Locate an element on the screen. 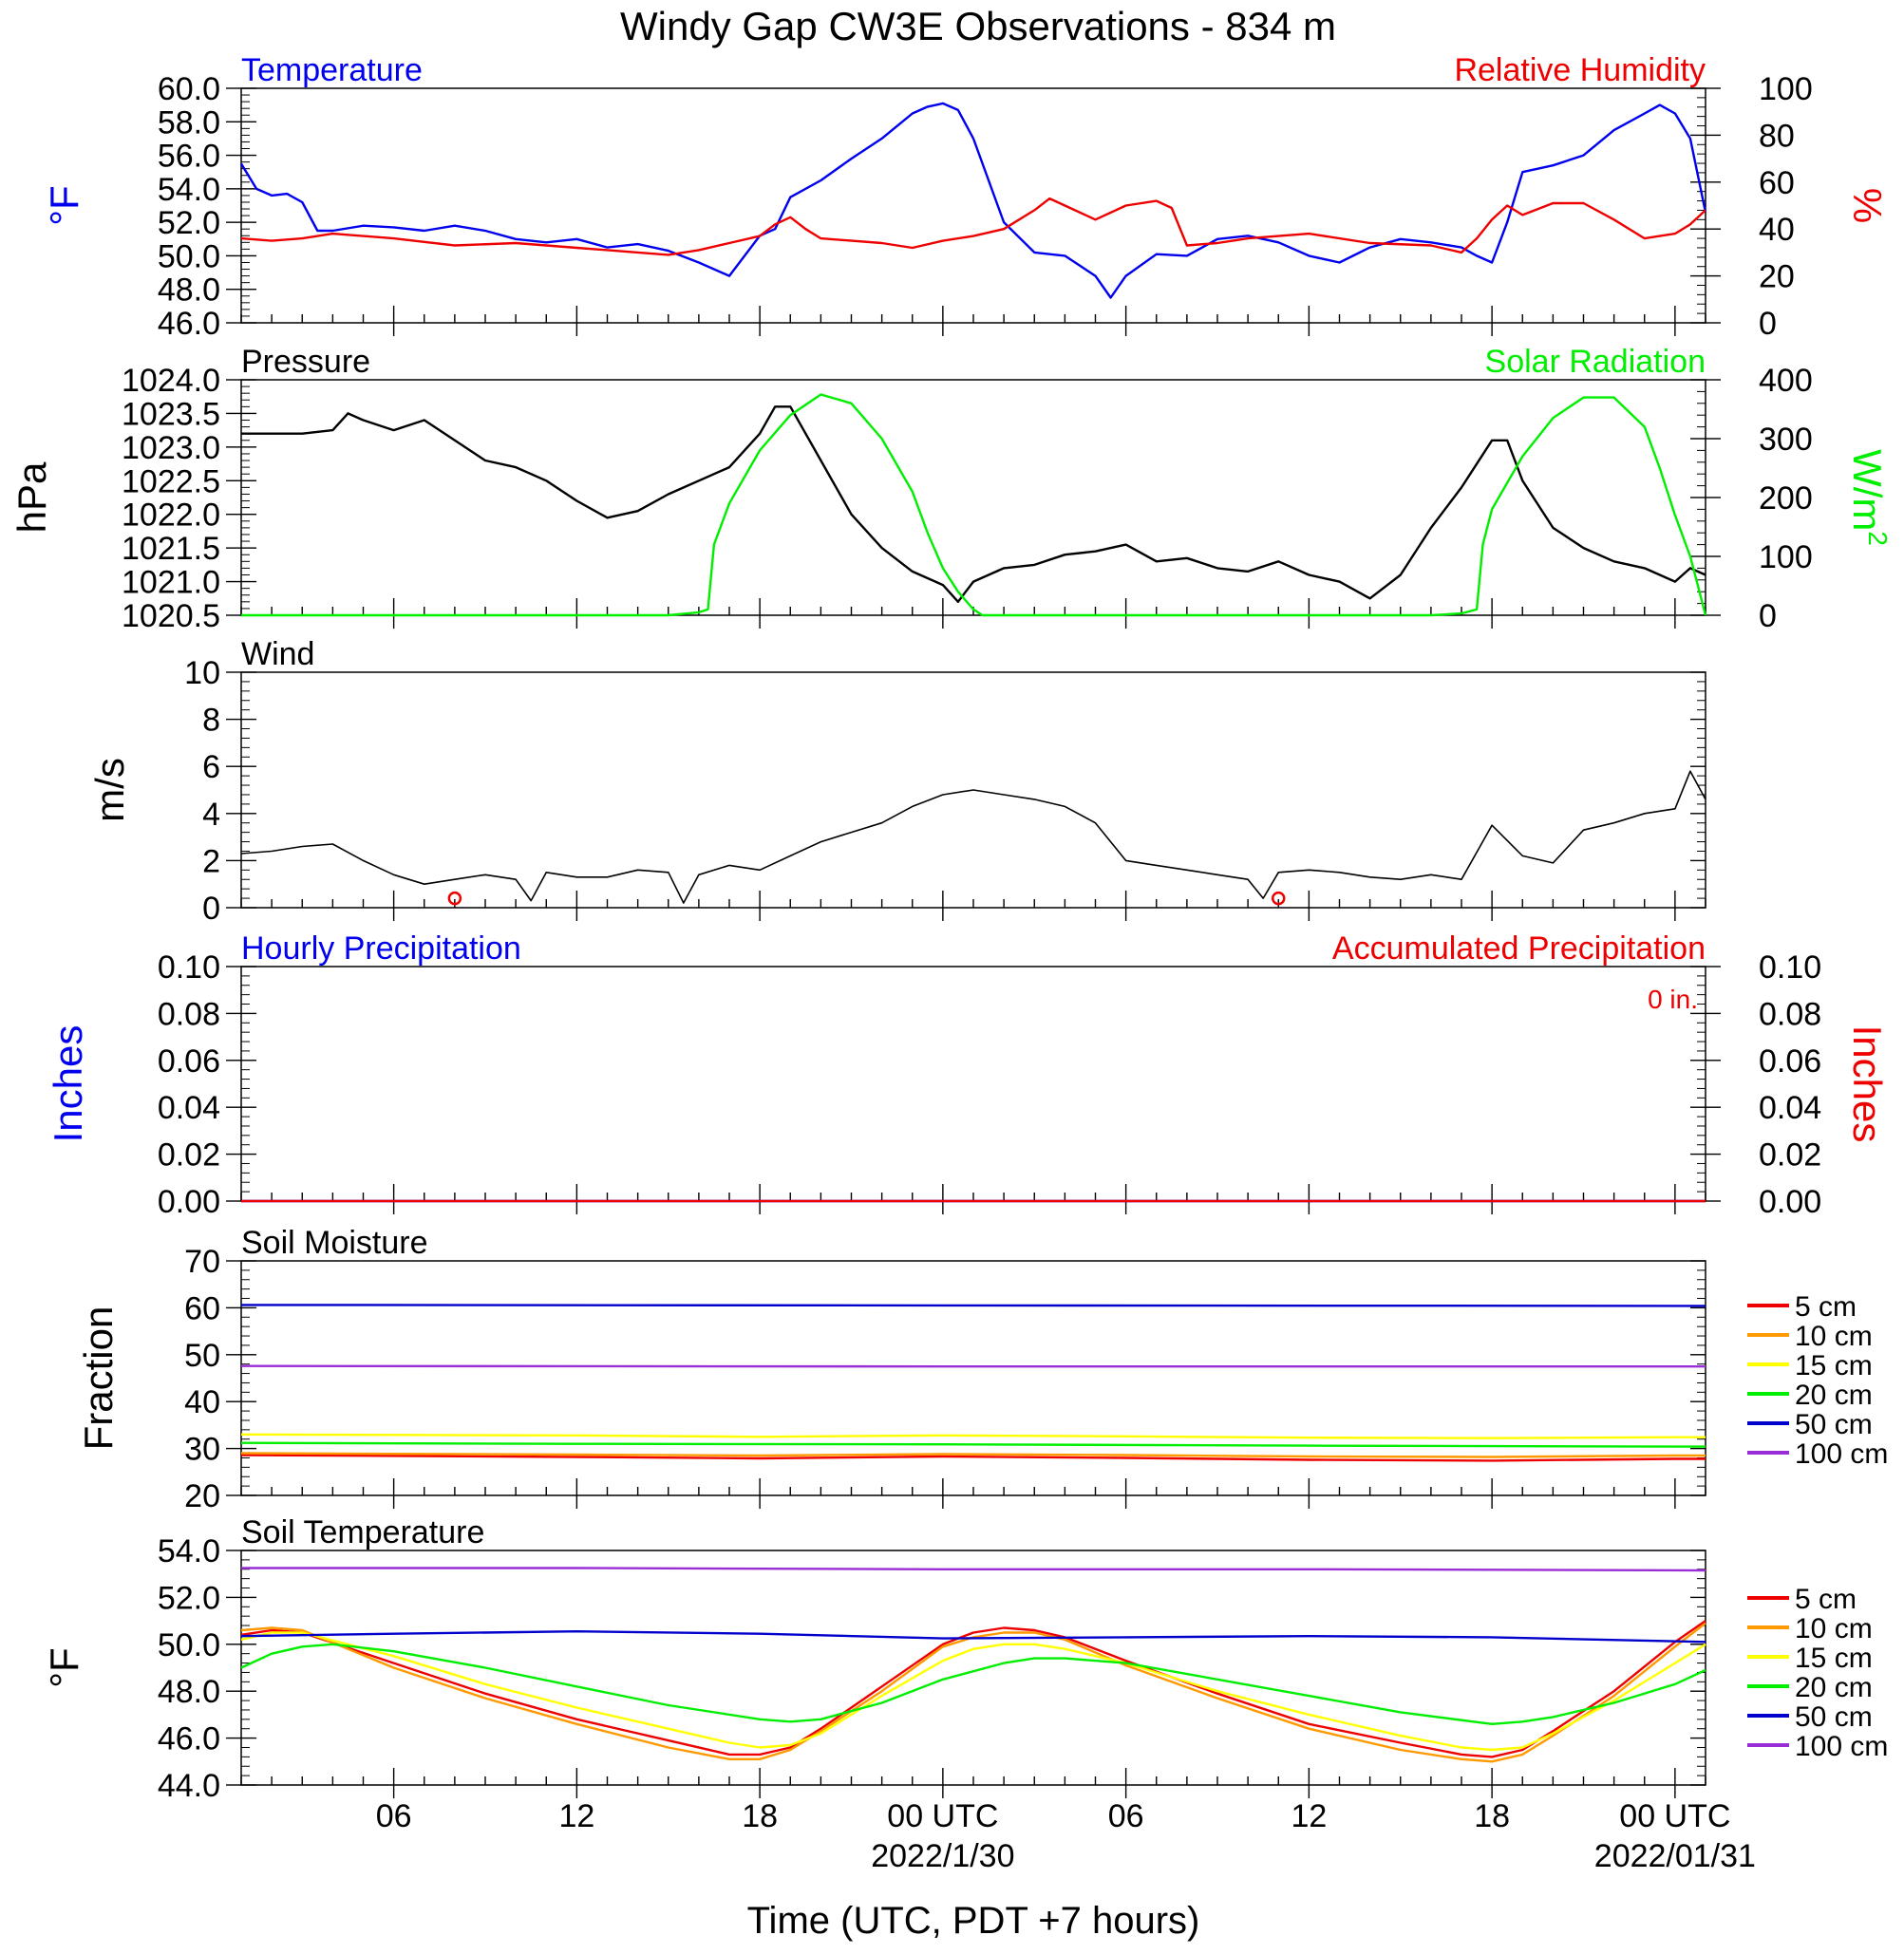 The image size is (1904, 1954). y-tick-label-right: 60 is located at coordinates (1777, 183).